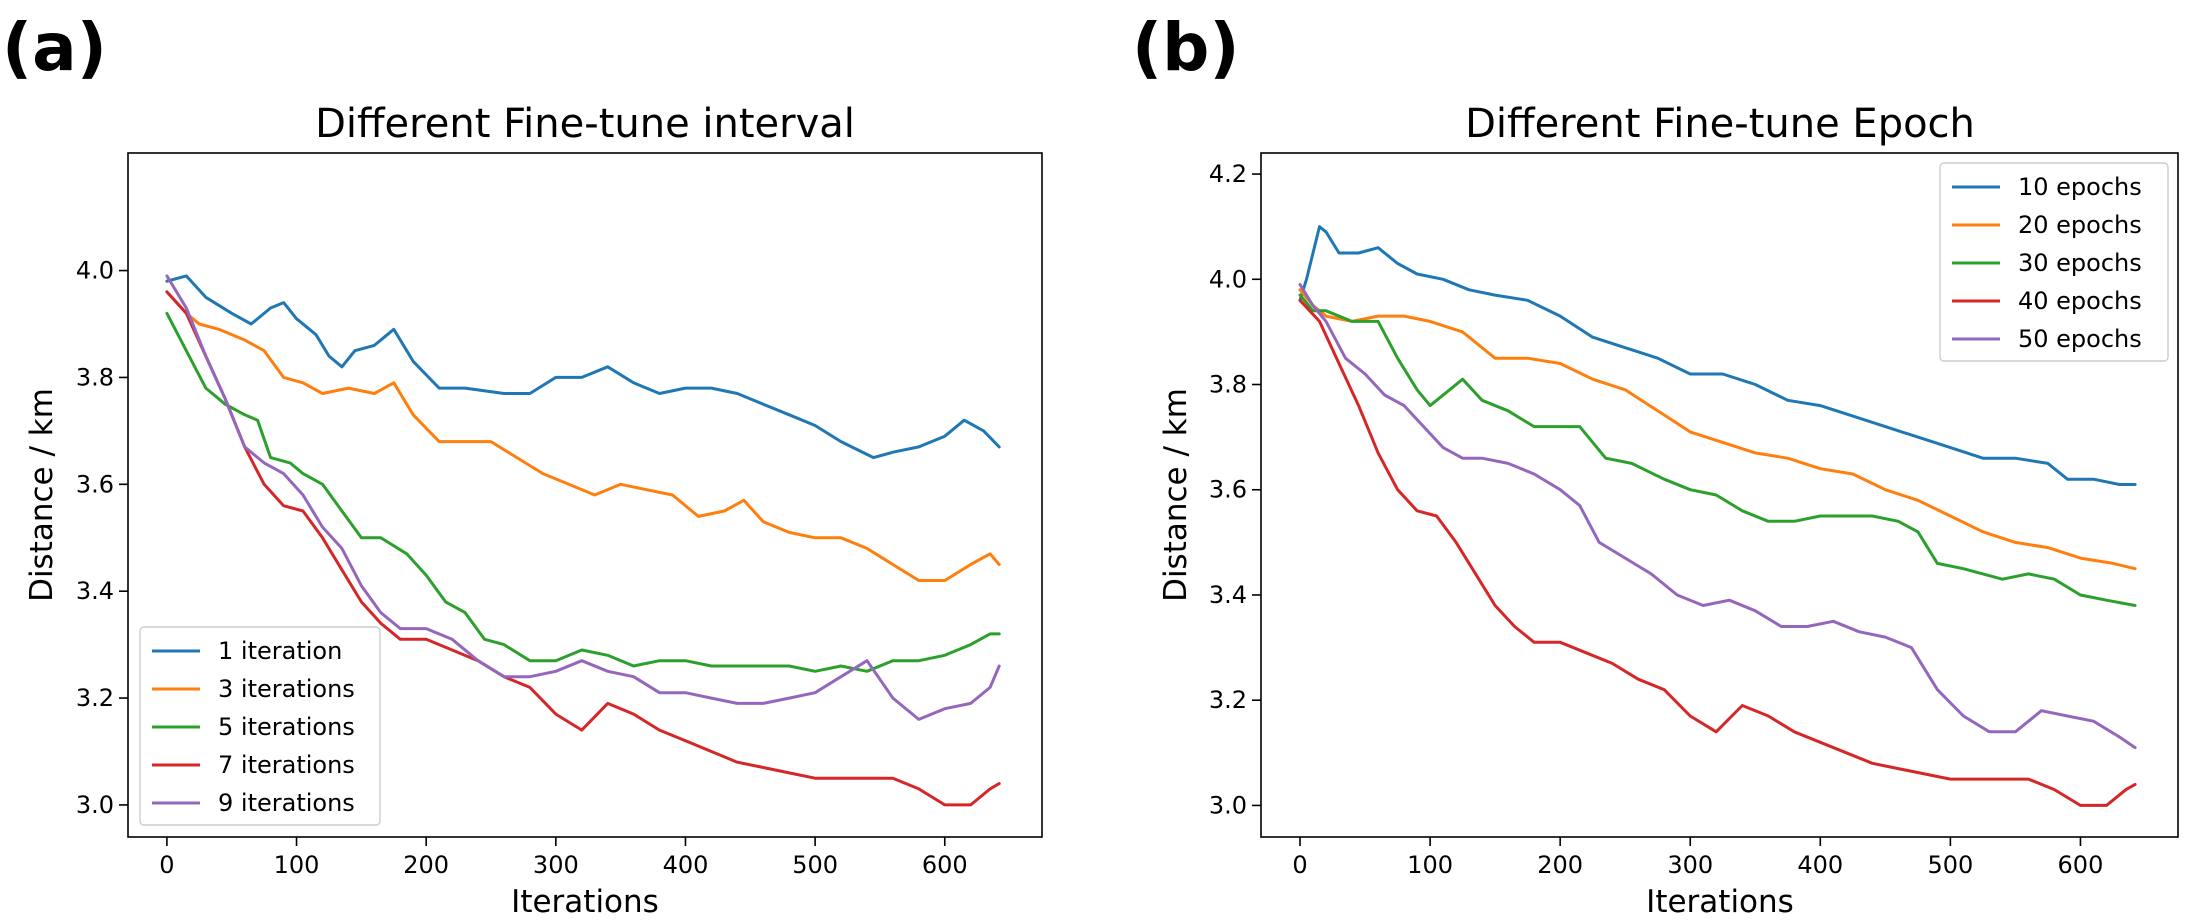 Image resolution: width=2204 pixels, height=920 pixels. What do you see at coordinates (286, 803) in the screenshot?
I see `panel-a-legend-label-9-iterations: 9 iterations` at bounding box center [286, 803].